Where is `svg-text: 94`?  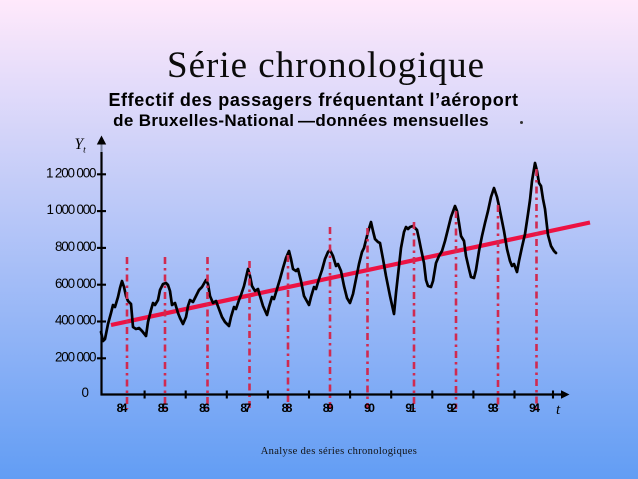
svg-text: 94 is located at coordinates (534, 408).